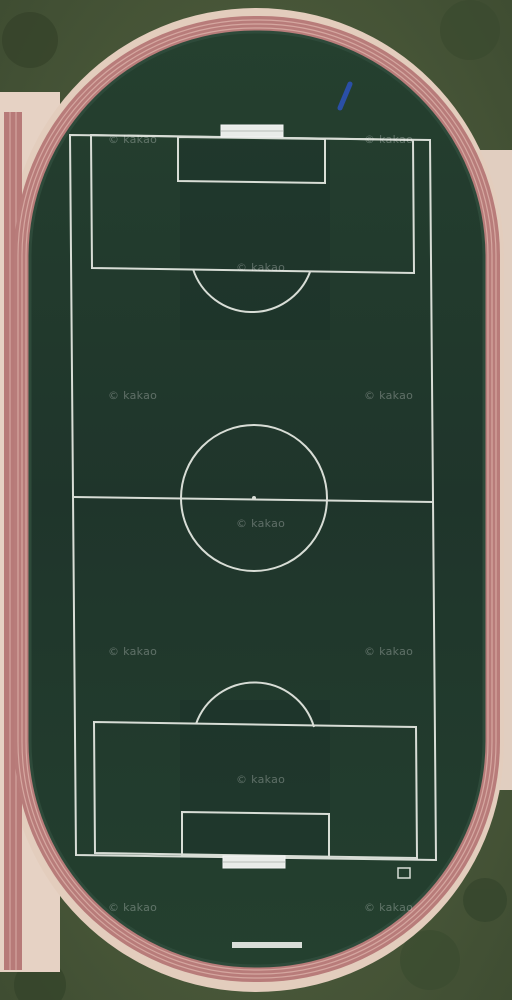 Image resolution: width=512 pixels, height=1000 pixels. What do you see at coordinates (255, 704) in the screenshot?
I see `penalty-arc-bottom` at bounding box center [255, 704].